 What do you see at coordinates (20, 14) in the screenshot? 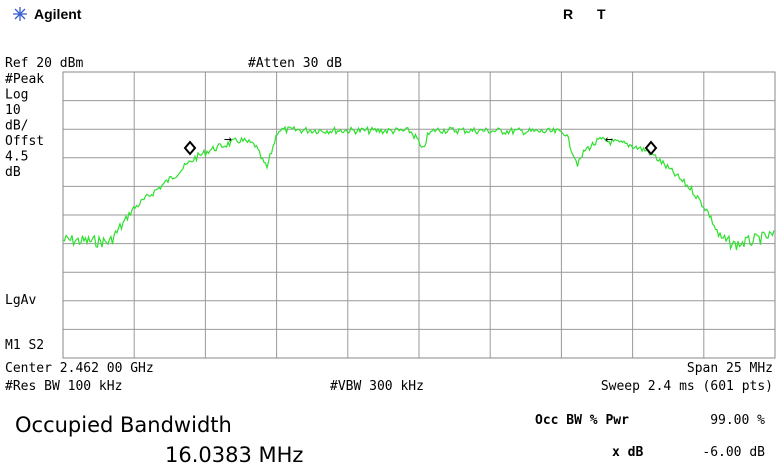
I see `logo` at bounding box center [20, 14].